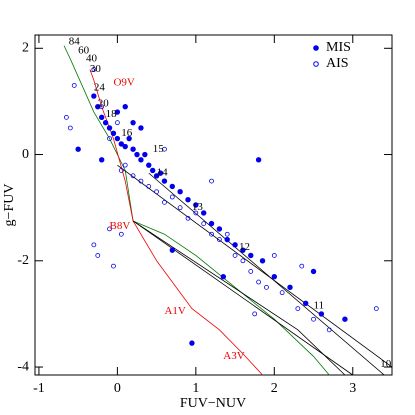 The height and width of the screenshot is (415, 415). I want to click on annotation: 14, so click(163, 173).